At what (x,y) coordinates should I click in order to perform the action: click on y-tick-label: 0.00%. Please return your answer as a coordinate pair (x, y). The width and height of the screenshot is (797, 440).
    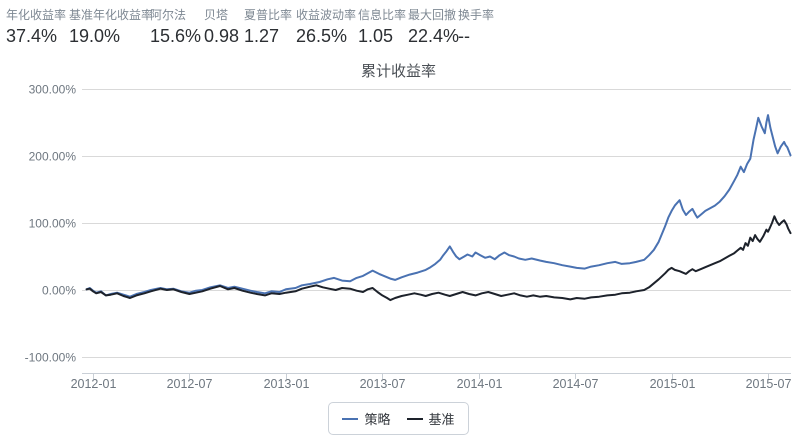
    Looking at the image, I should click on (59, 291).